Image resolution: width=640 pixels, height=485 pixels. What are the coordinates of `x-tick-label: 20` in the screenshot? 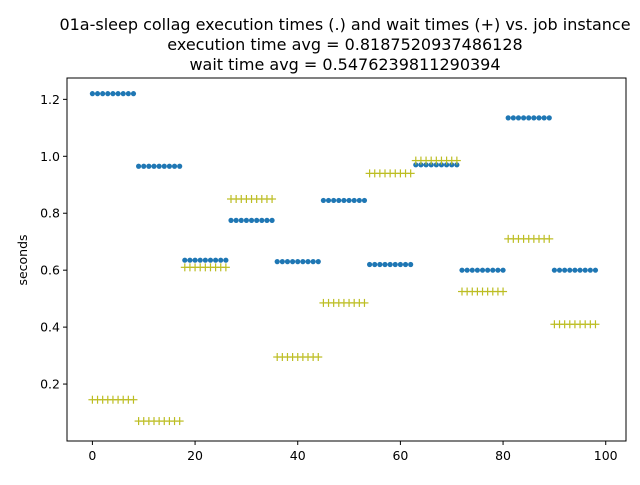 It's located at (195, 455).